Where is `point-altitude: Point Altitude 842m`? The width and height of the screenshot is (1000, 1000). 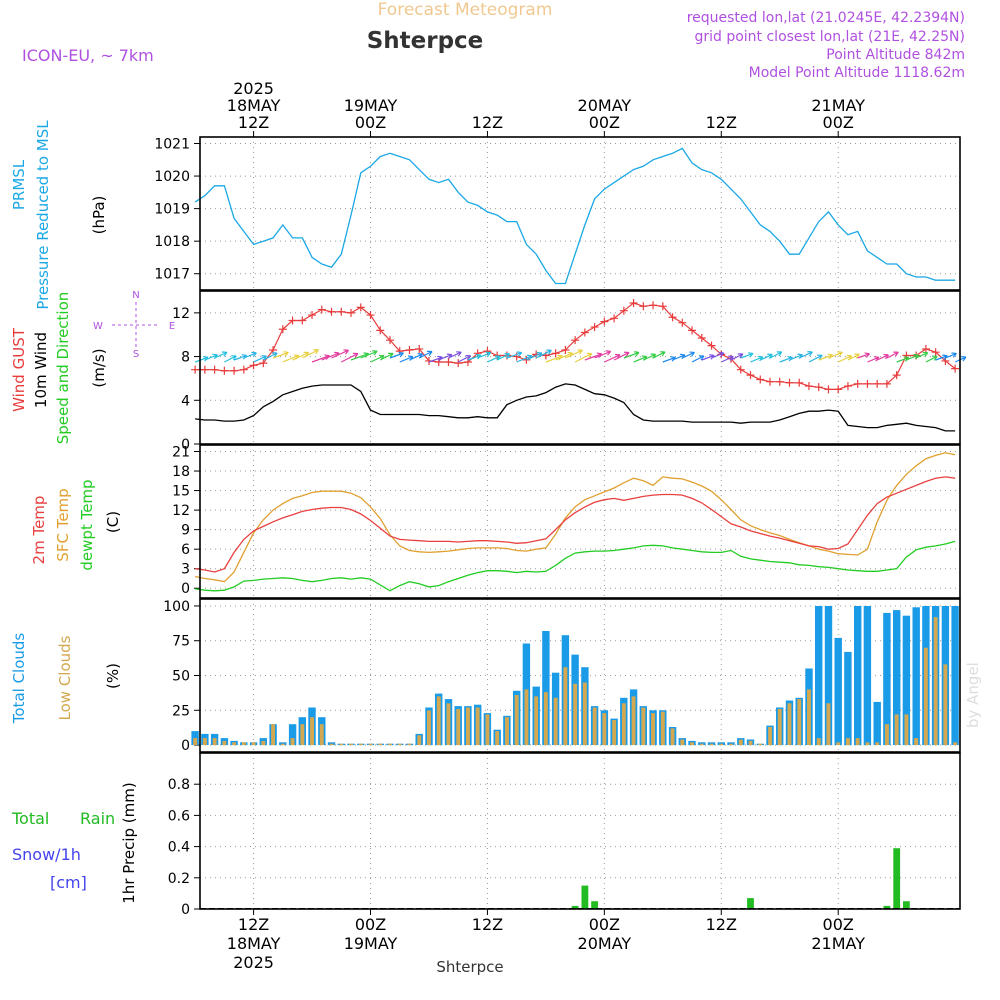
point-altitude: Point Altitude 842m is located at coordinates (895, 55).